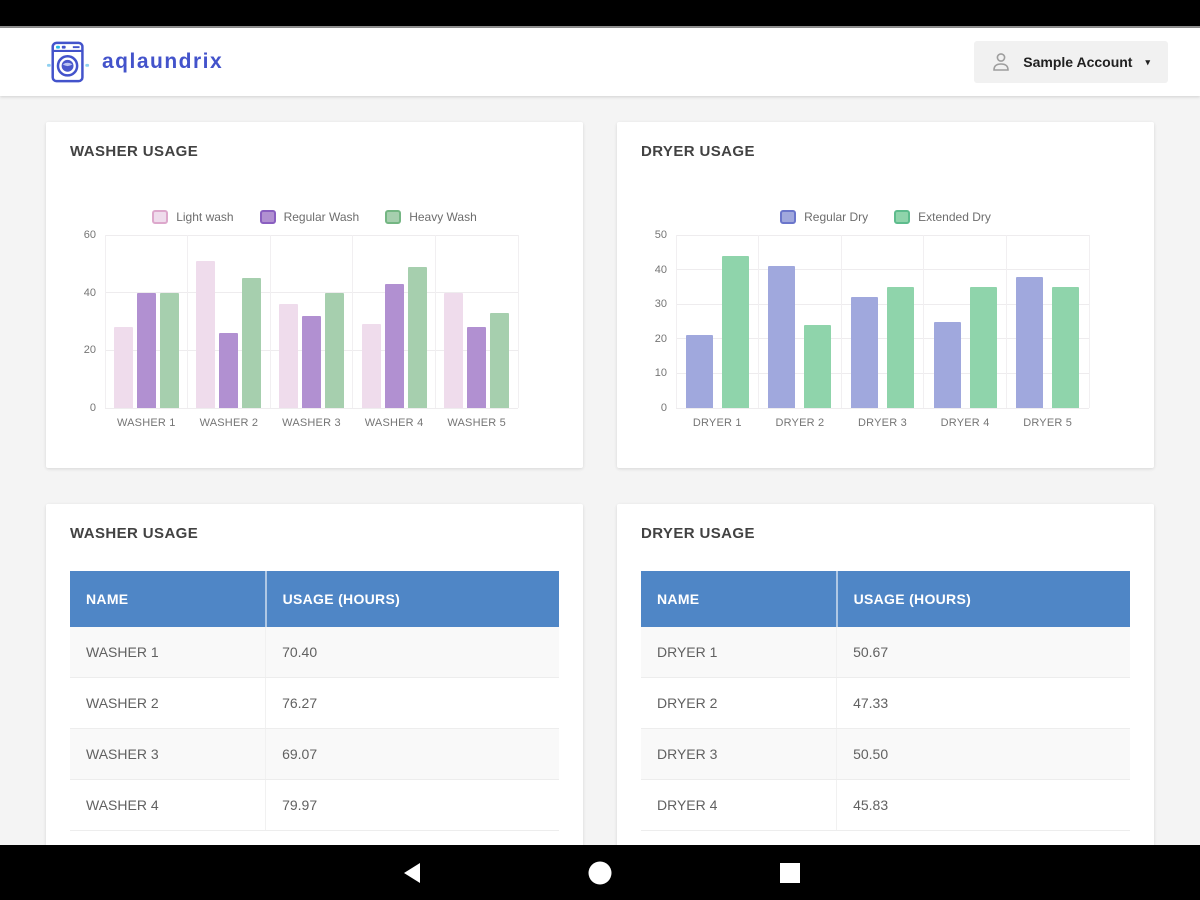 The height and width of the screenshot is (900, 1200). I want to click on legend-label: Regular Wash, so click(321, 217).